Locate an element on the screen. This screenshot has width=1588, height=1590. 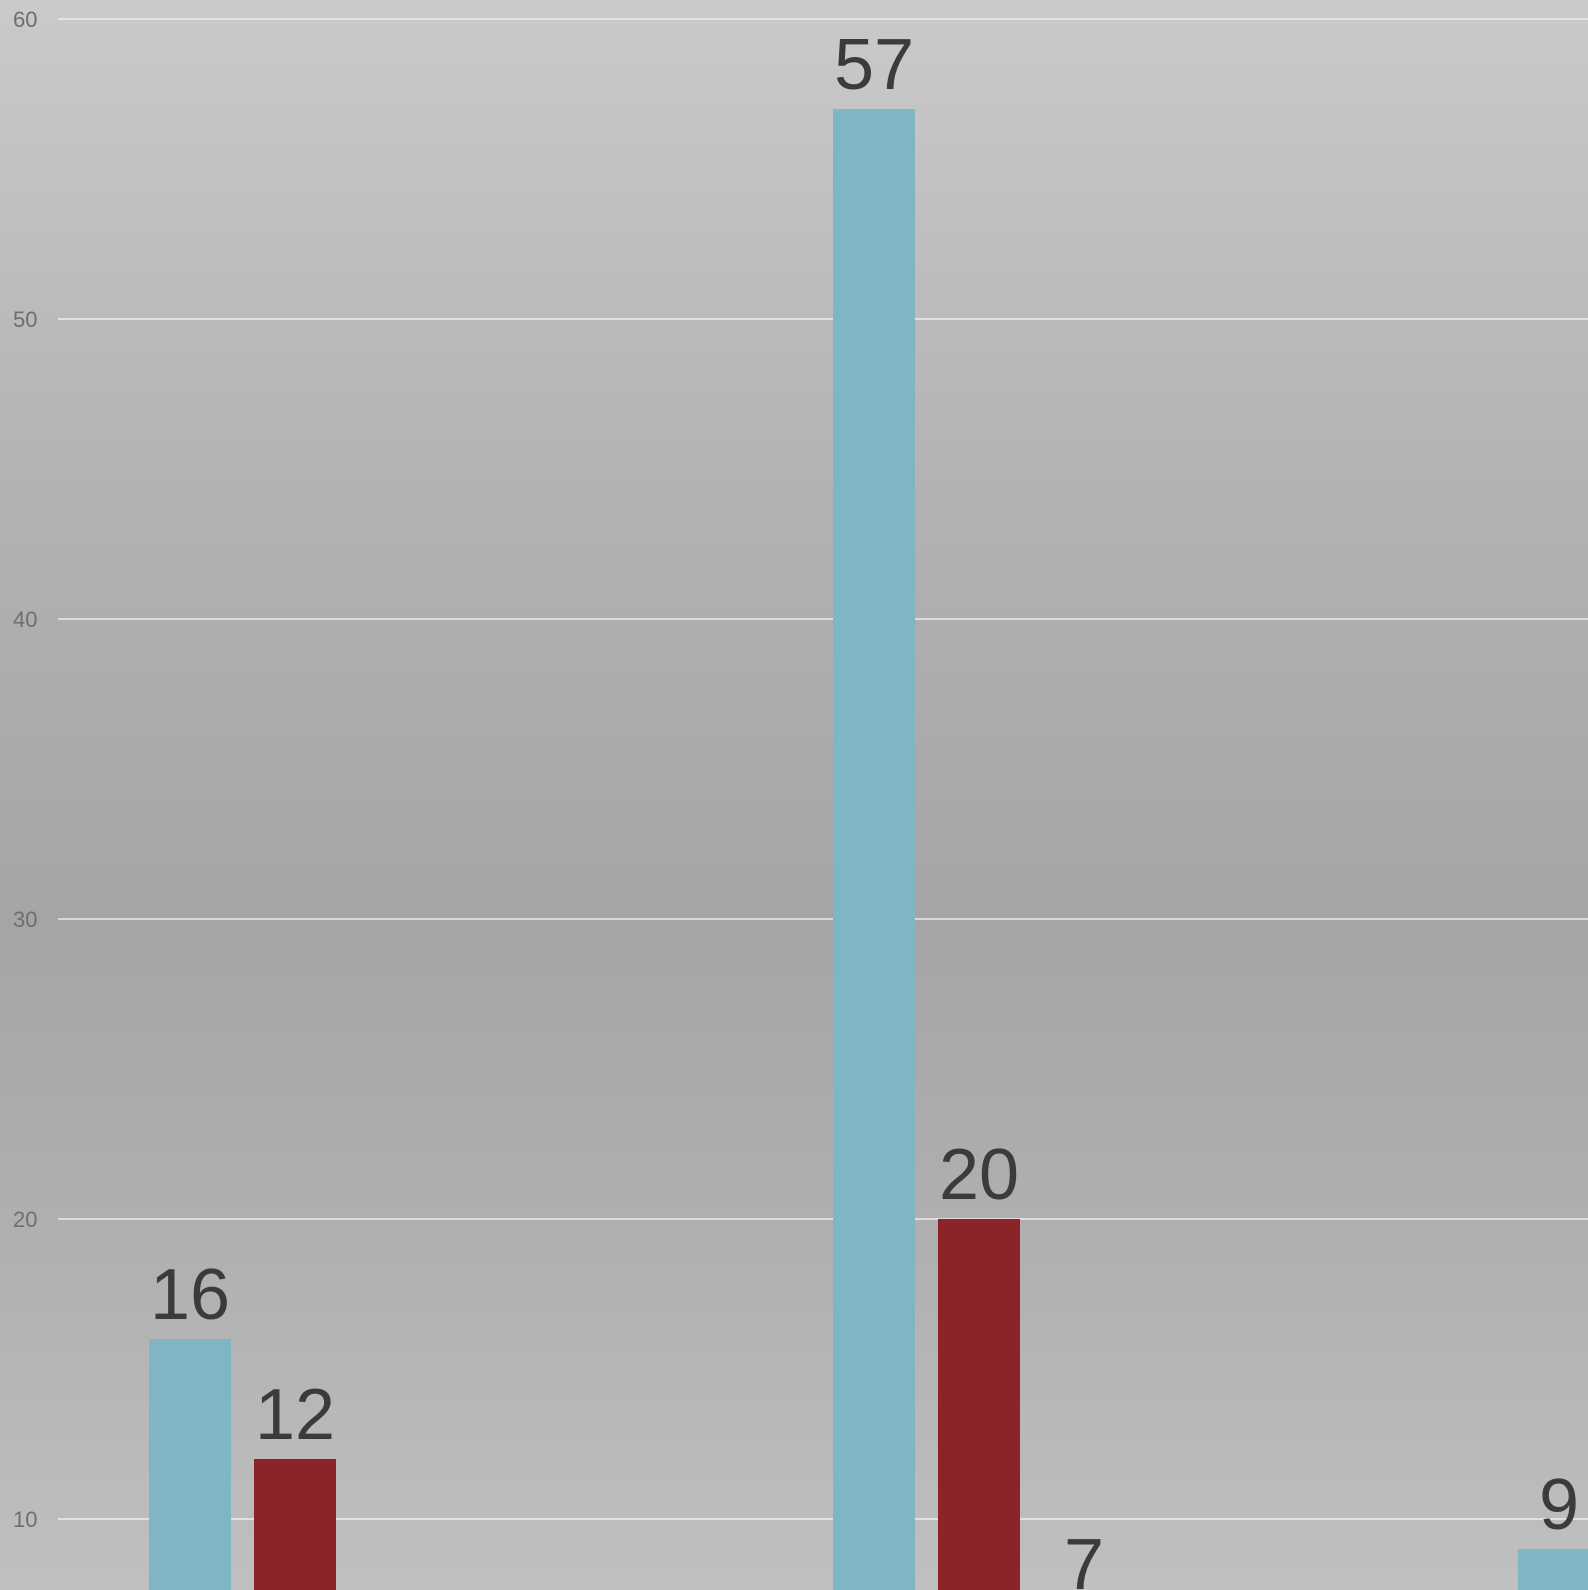
y-tick-label: 50 is located at coordinates (25, 319).